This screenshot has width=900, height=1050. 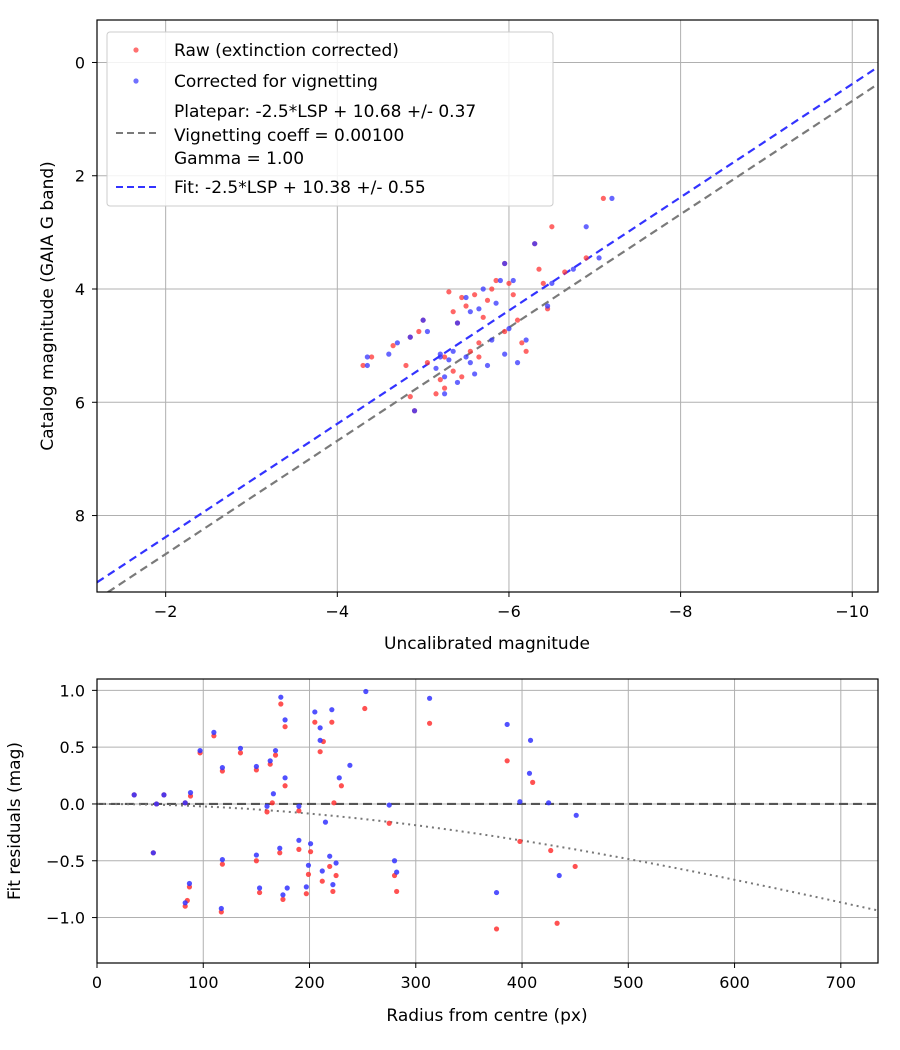 What do you see at coordinates (522, 982) in the screenshot?
I see `bottom-x-tick-label: 400` at bounding box center [522, 982].